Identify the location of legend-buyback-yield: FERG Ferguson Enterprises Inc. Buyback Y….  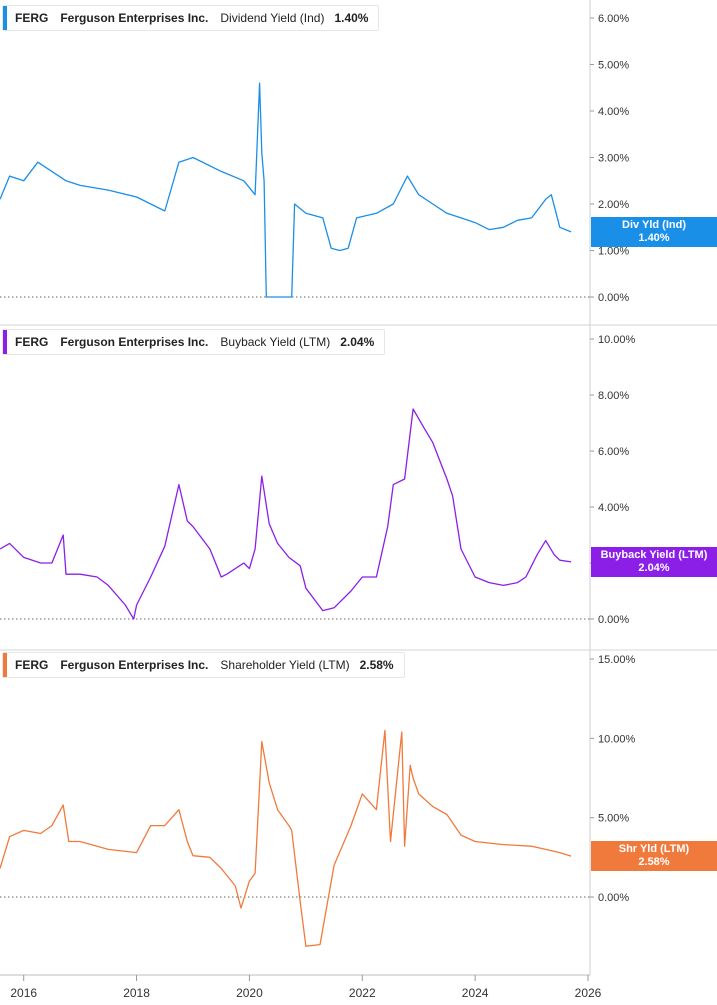
(194, 342).